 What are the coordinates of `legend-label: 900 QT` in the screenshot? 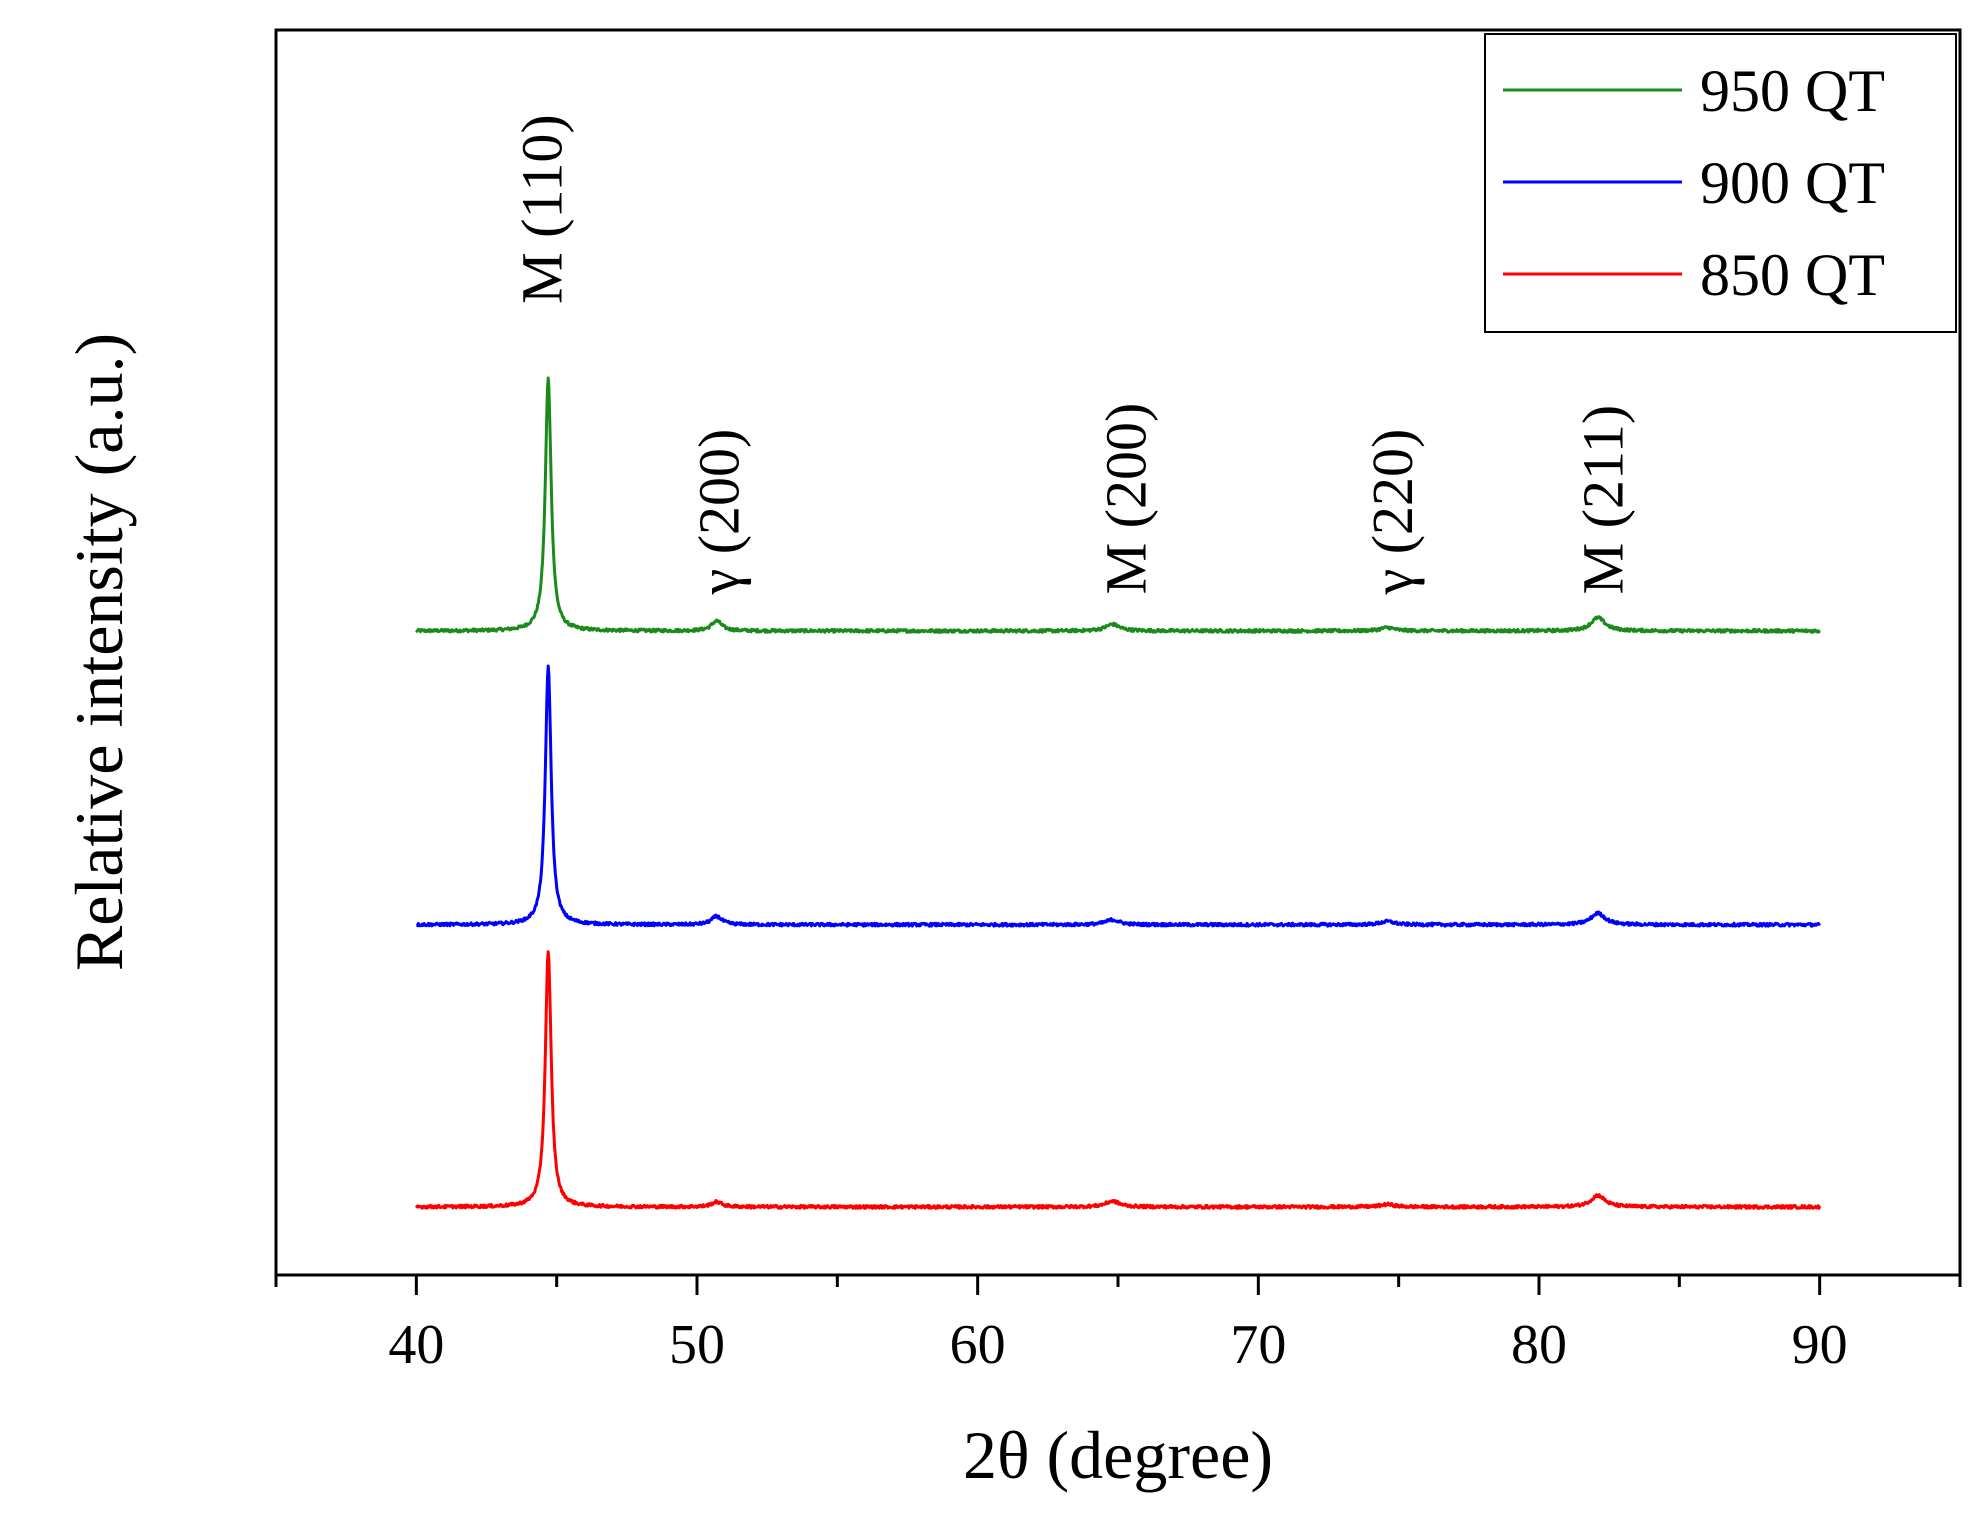 It's located at (1792, 183).